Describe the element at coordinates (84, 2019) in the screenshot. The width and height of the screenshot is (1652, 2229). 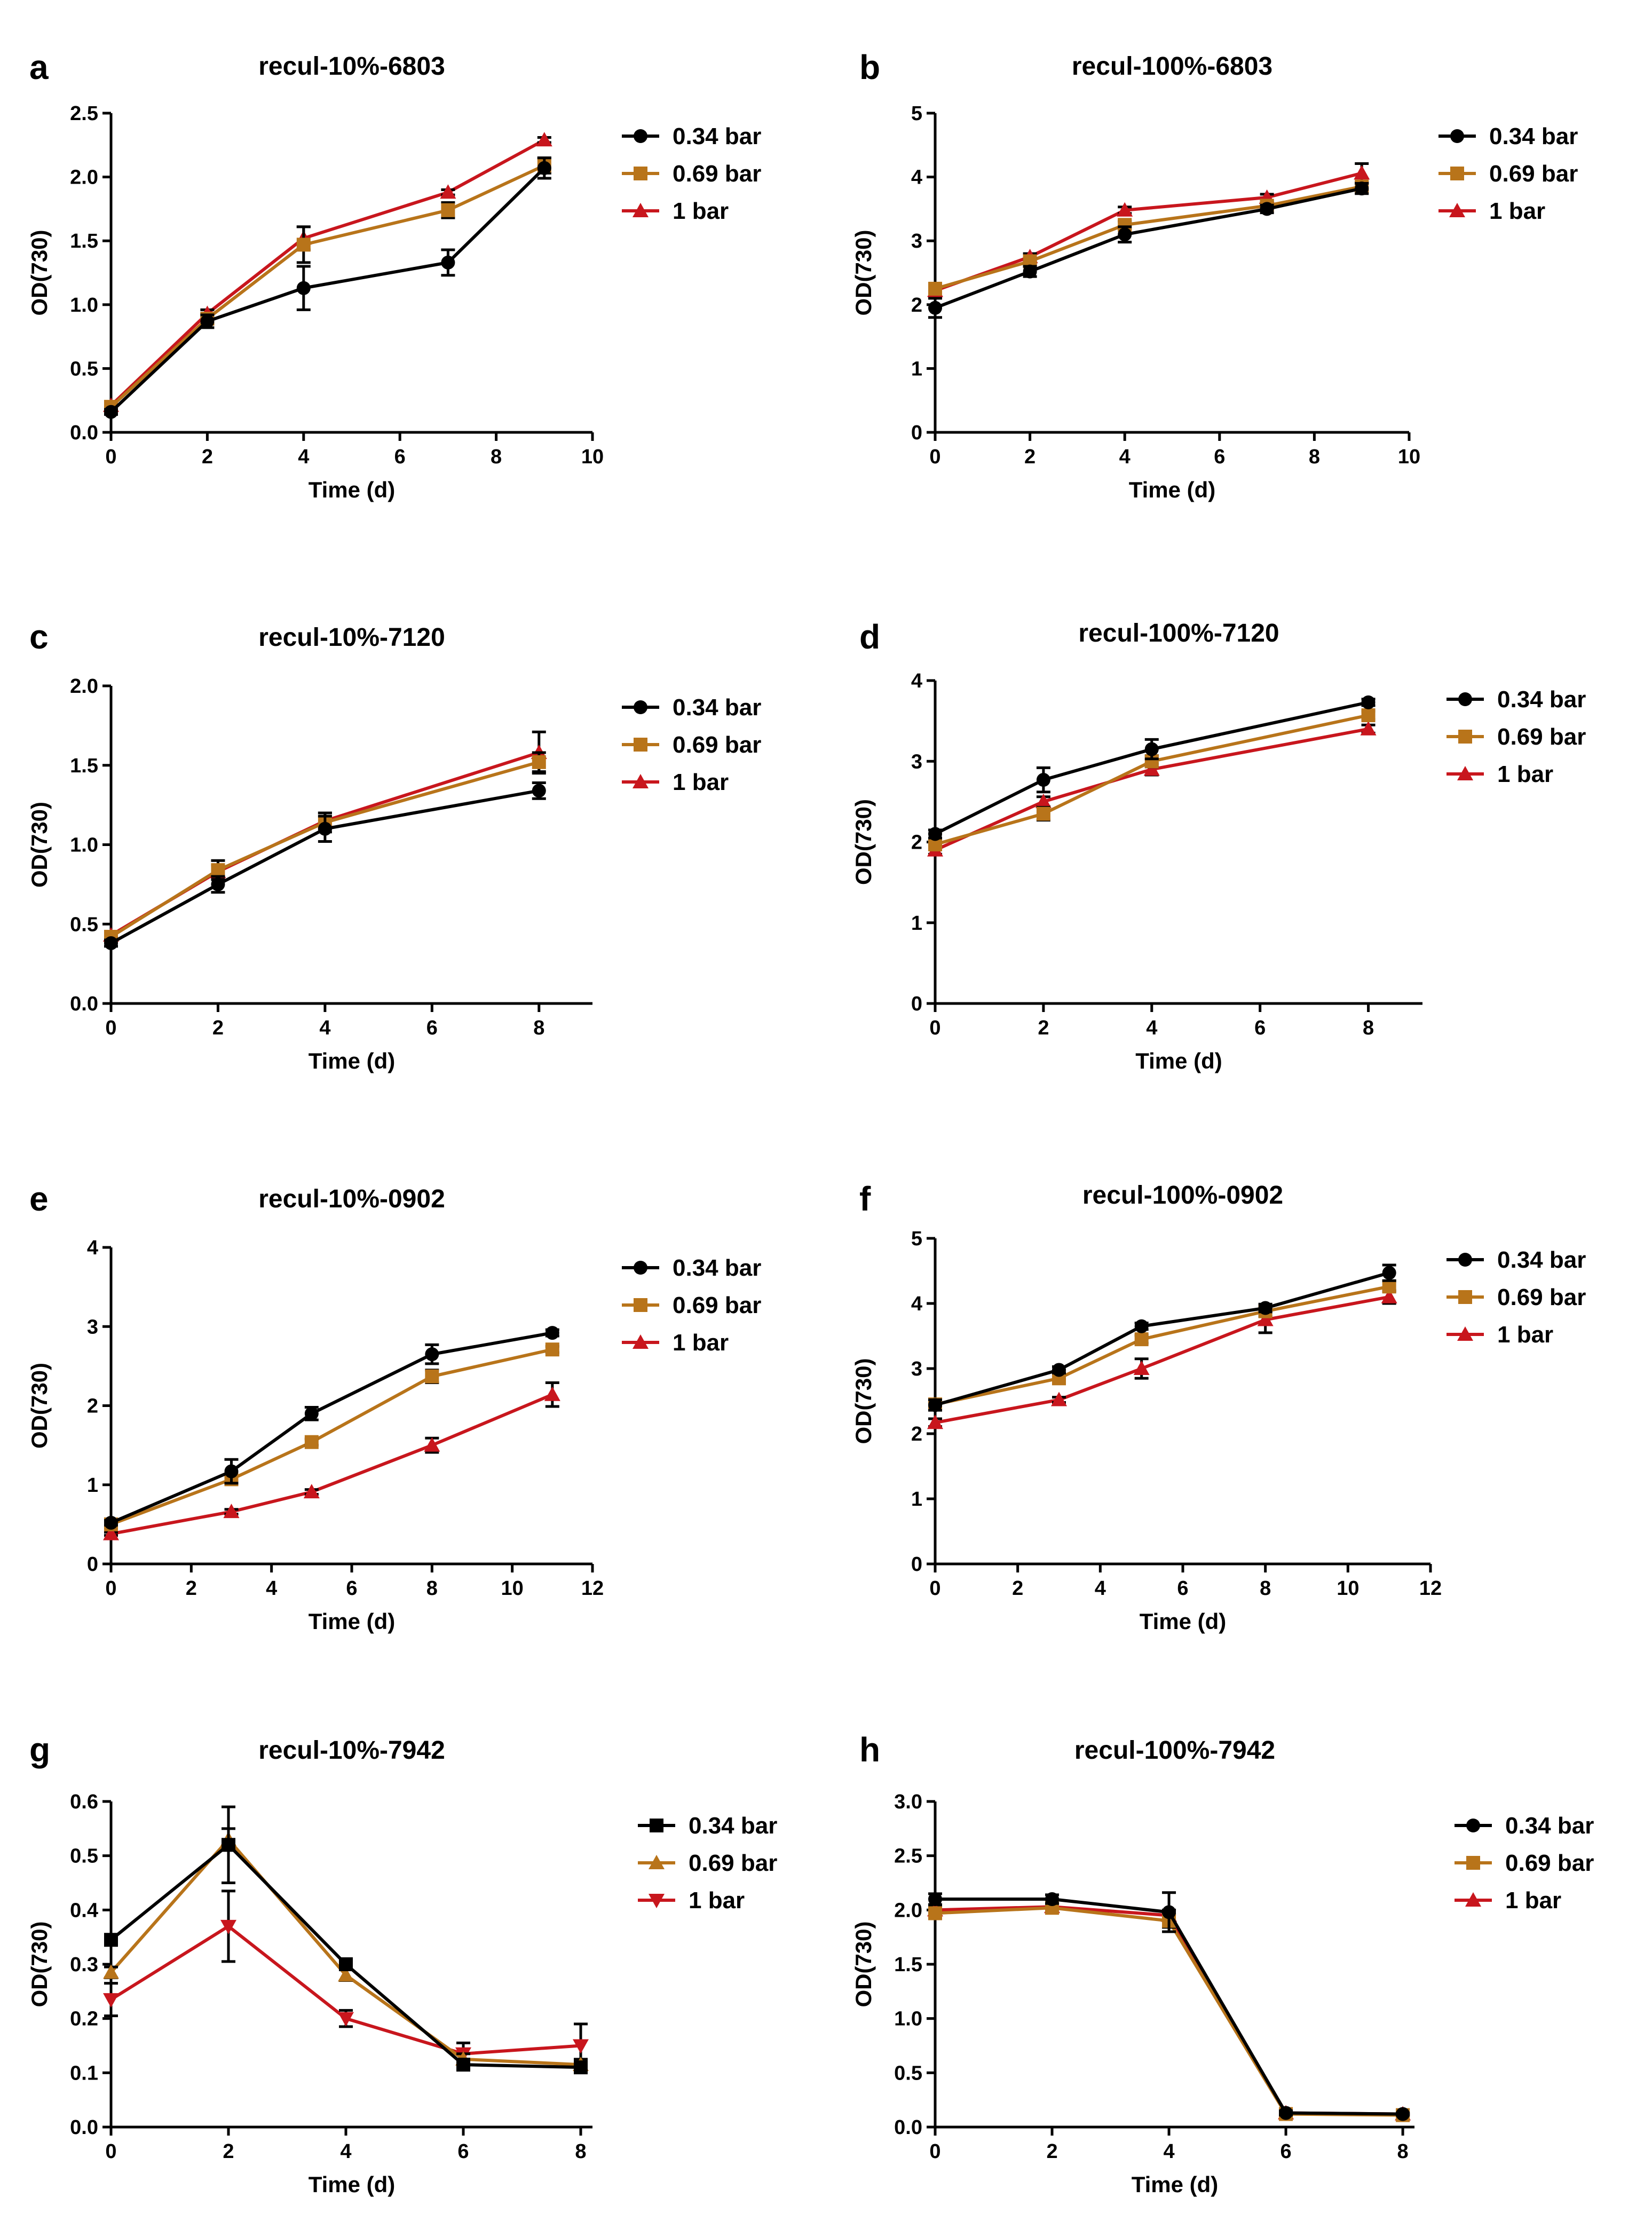
I see `y-tick-label: 0.2` at that location.